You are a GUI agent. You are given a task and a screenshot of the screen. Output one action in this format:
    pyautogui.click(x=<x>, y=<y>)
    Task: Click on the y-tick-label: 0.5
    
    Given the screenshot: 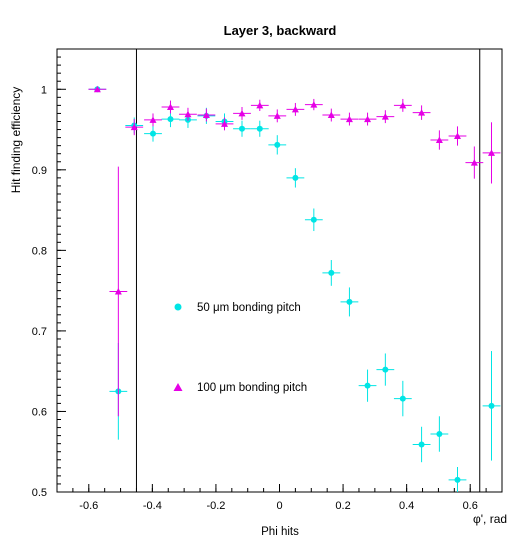 What is the action you would take?
    pyautogui.click(x=39, y=493)
    